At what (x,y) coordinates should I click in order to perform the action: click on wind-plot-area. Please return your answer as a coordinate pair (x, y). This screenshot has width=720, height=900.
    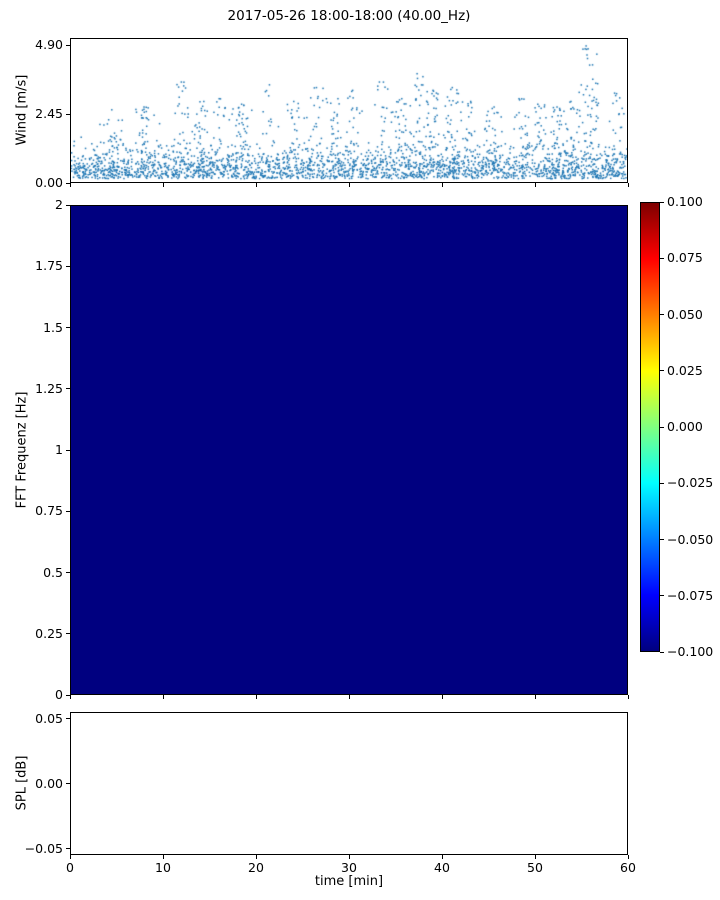
    Looking at the image, I should click on (349, 110).